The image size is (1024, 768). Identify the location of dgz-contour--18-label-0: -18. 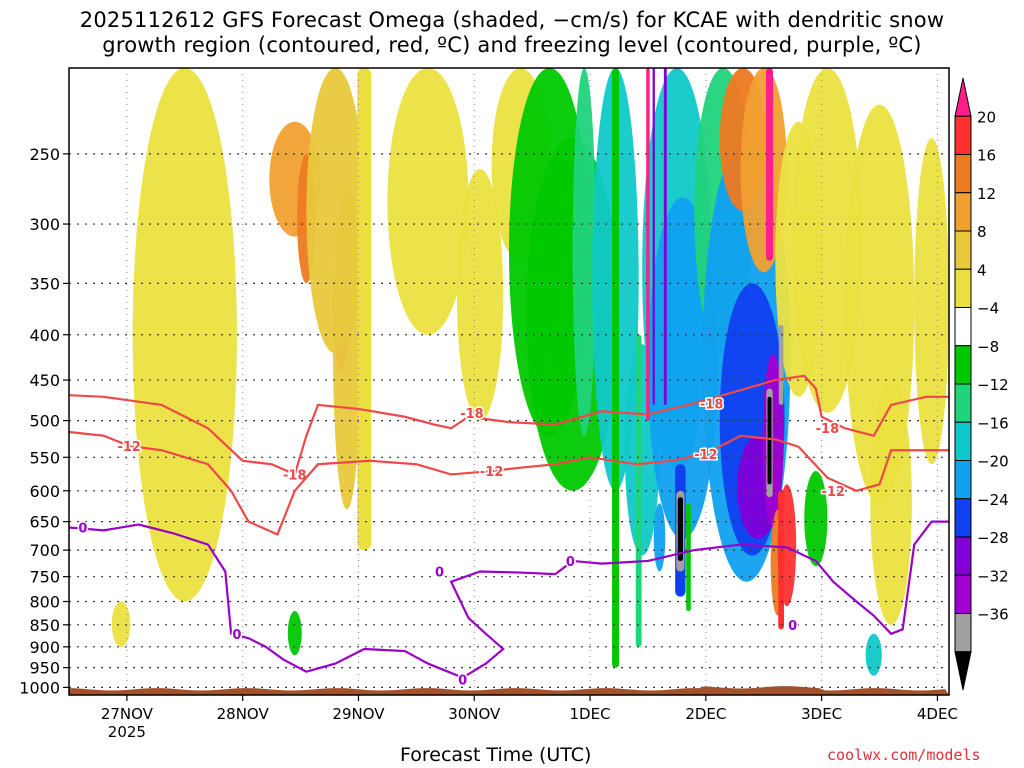
(295, 475).